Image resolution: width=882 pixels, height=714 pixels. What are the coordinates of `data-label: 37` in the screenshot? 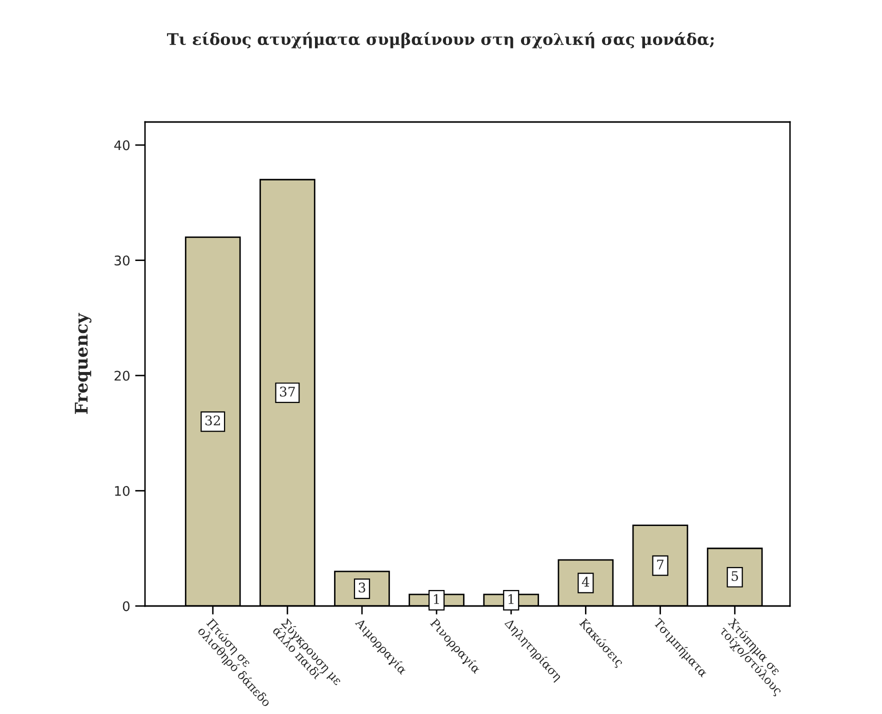 It's located at (287, 391).